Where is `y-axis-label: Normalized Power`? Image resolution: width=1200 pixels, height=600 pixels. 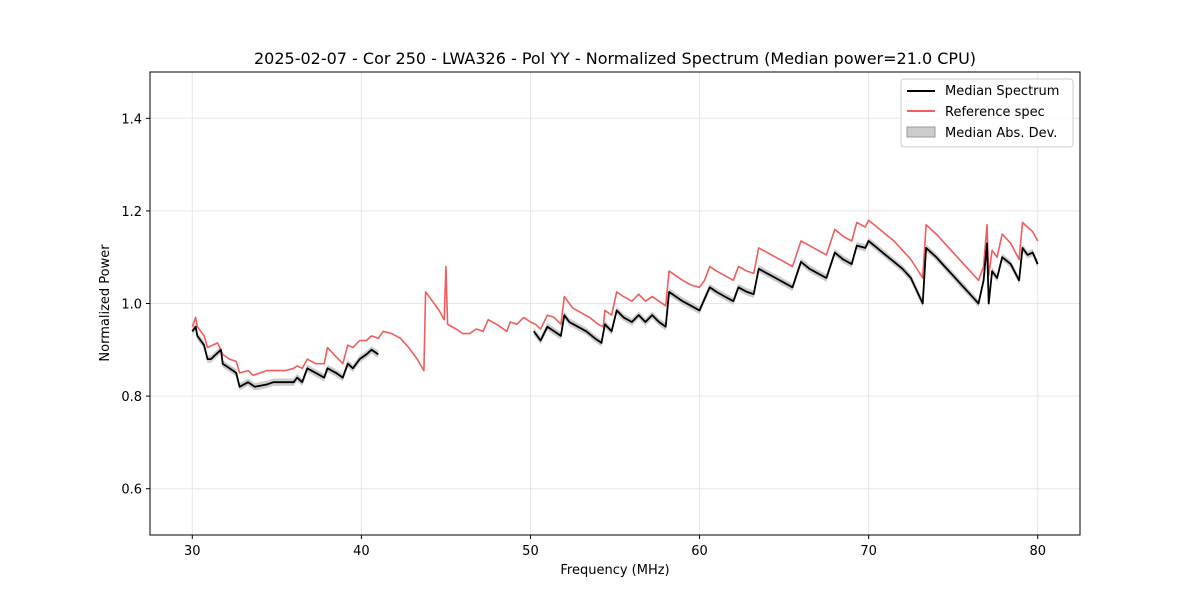
y-axis-label: Normalized Power is located at coordinates (105, 303).